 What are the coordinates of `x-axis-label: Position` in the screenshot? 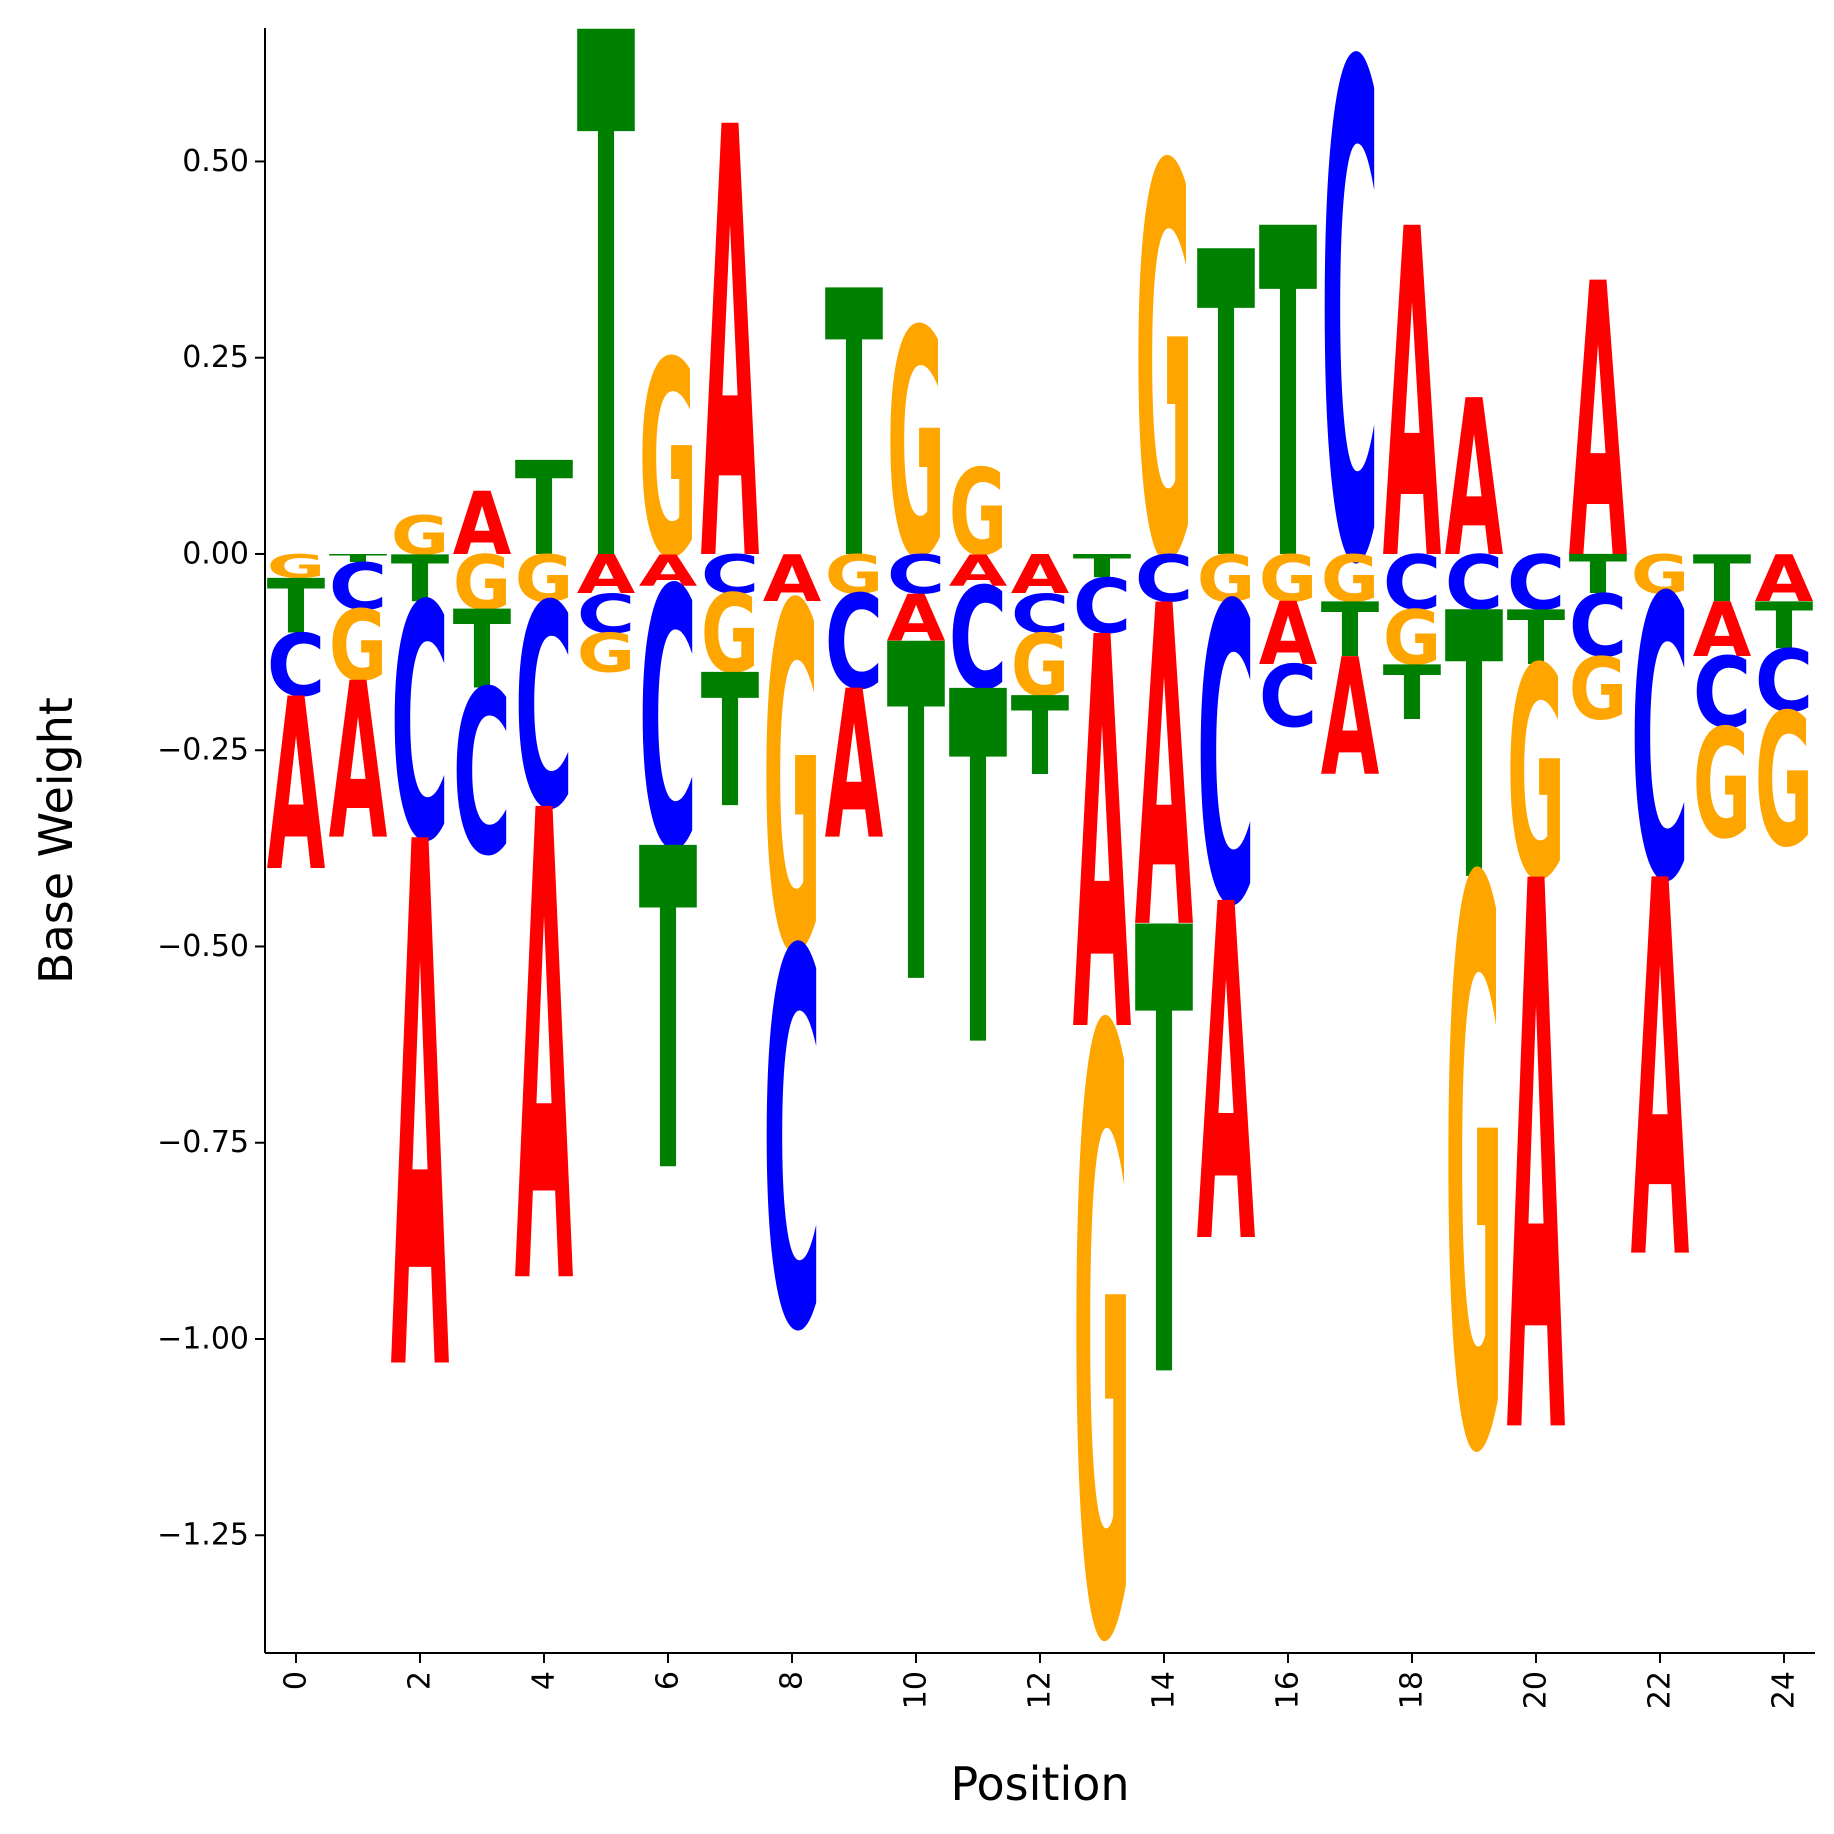 It's located at (1039, 1784).